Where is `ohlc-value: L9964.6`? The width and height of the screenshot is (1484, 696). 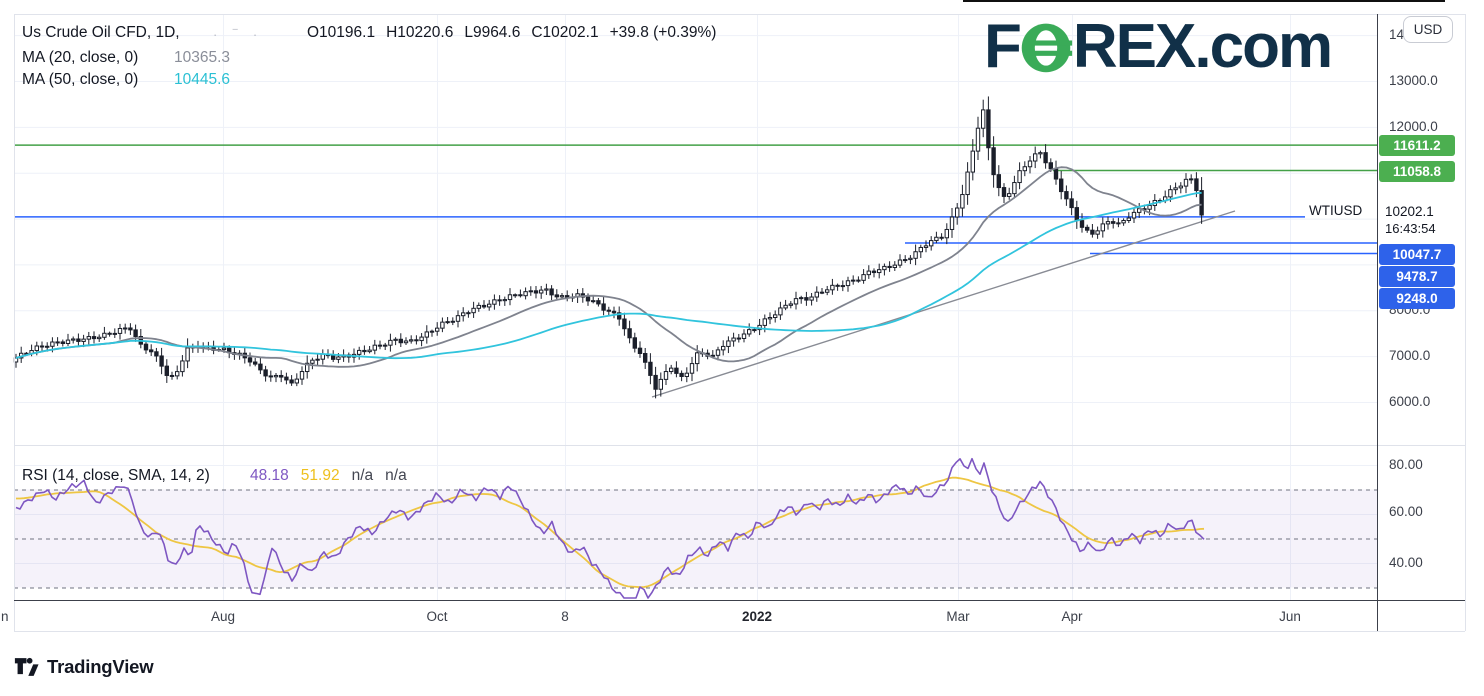 ohlc-value: L9964.6 is located at coordinates (492, 32).